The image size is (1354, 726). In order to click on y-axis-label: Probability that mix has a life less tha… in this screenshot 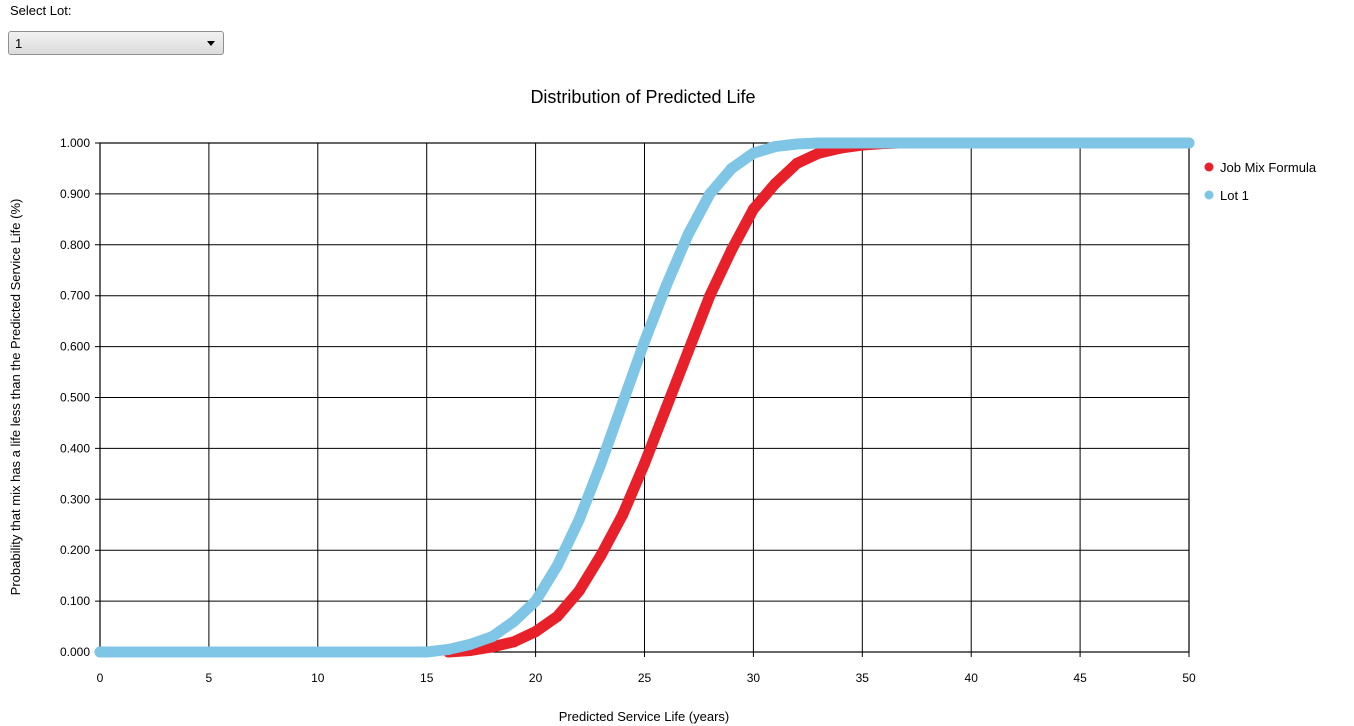, I will do `click(15, 397)`.